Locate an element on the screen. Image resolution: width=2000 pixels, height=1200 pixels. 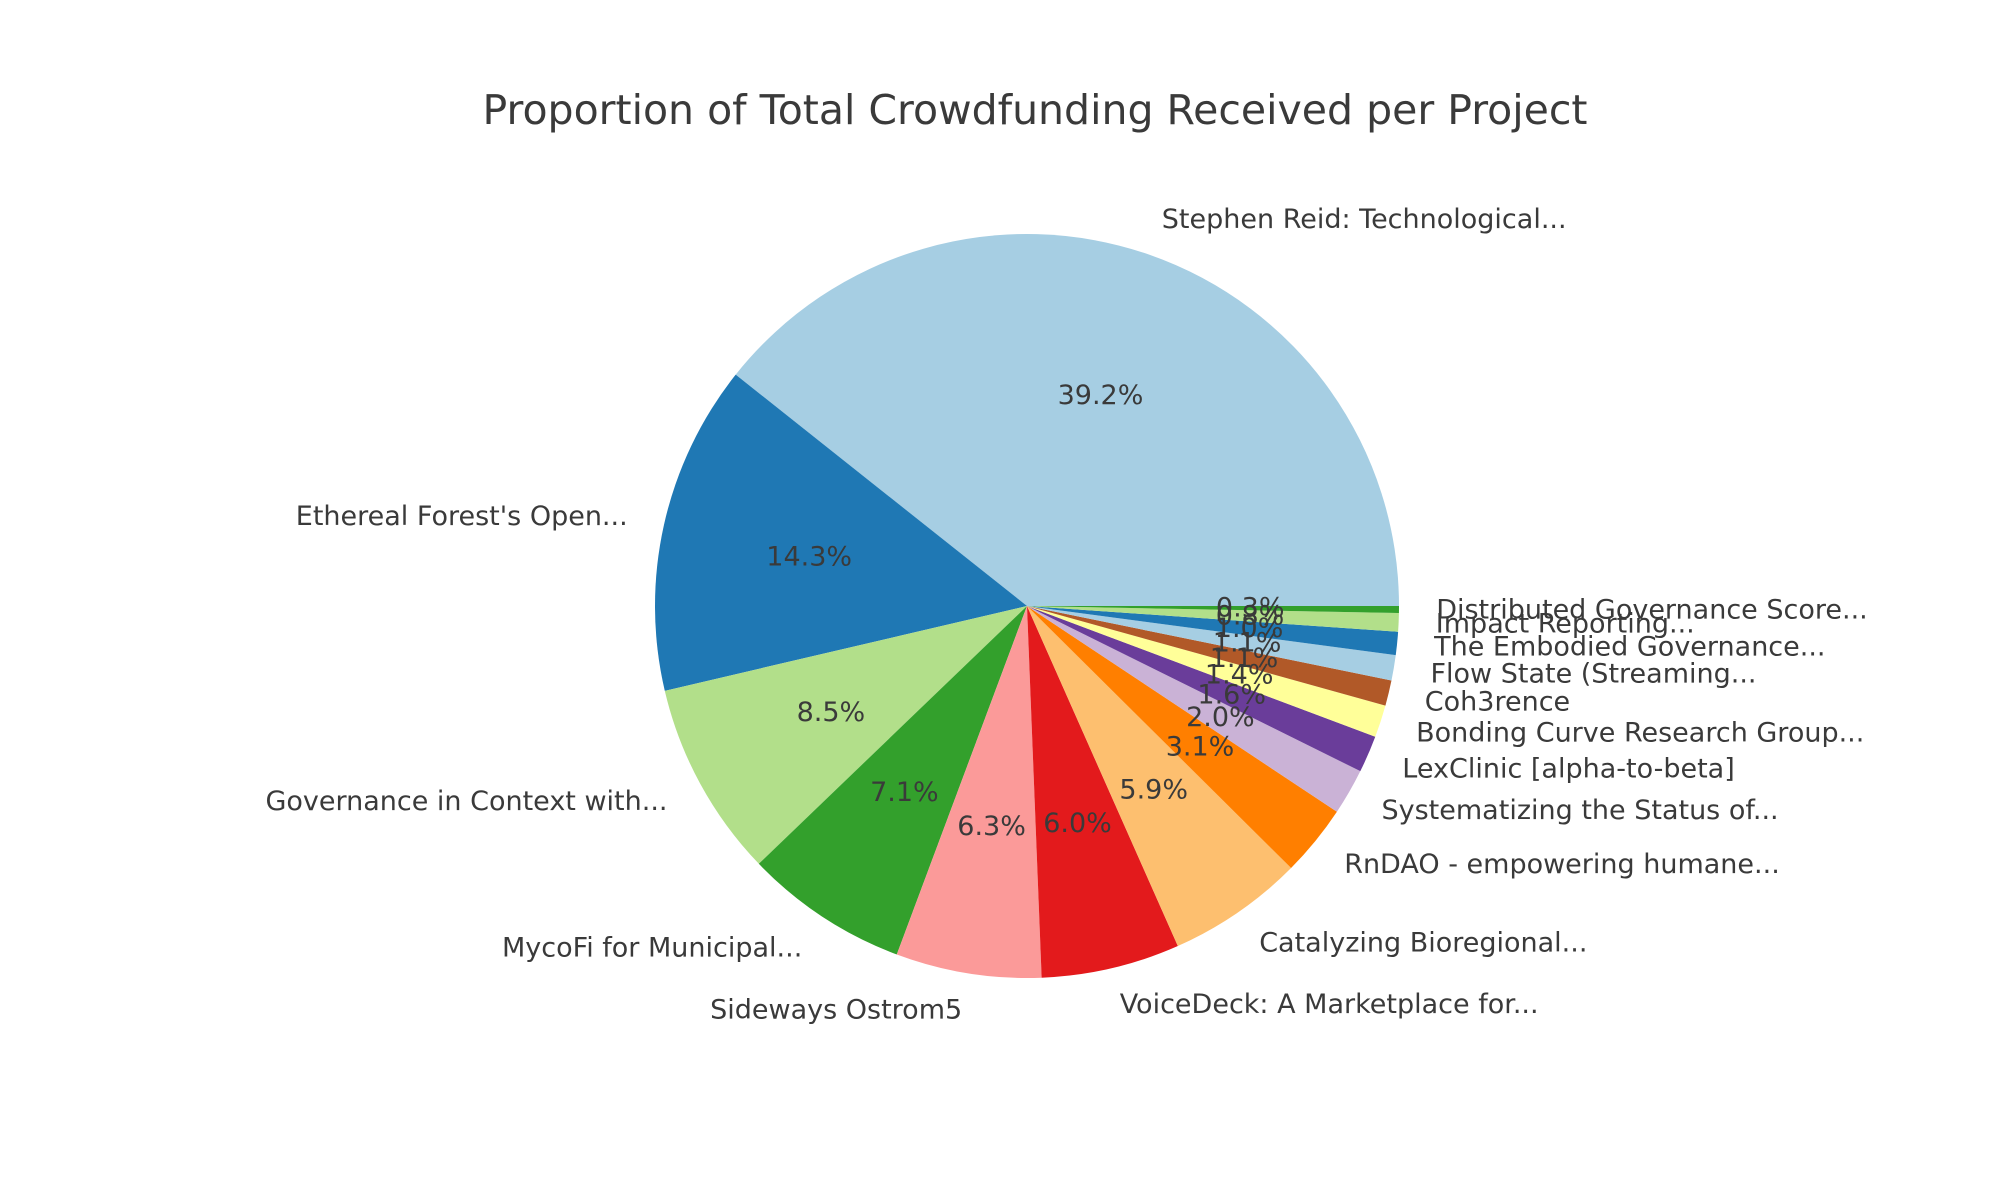
slice-label-11: Coh3rence is located at coordinates (1497, 701).